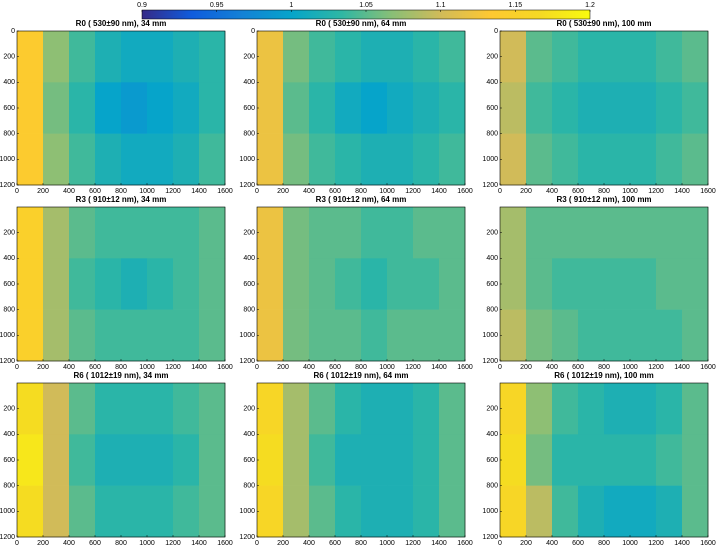 Image resolution: width=716 pixels, height=547 pixels. I want to click on colorbar-tick-label: 1, so click(291, 5).